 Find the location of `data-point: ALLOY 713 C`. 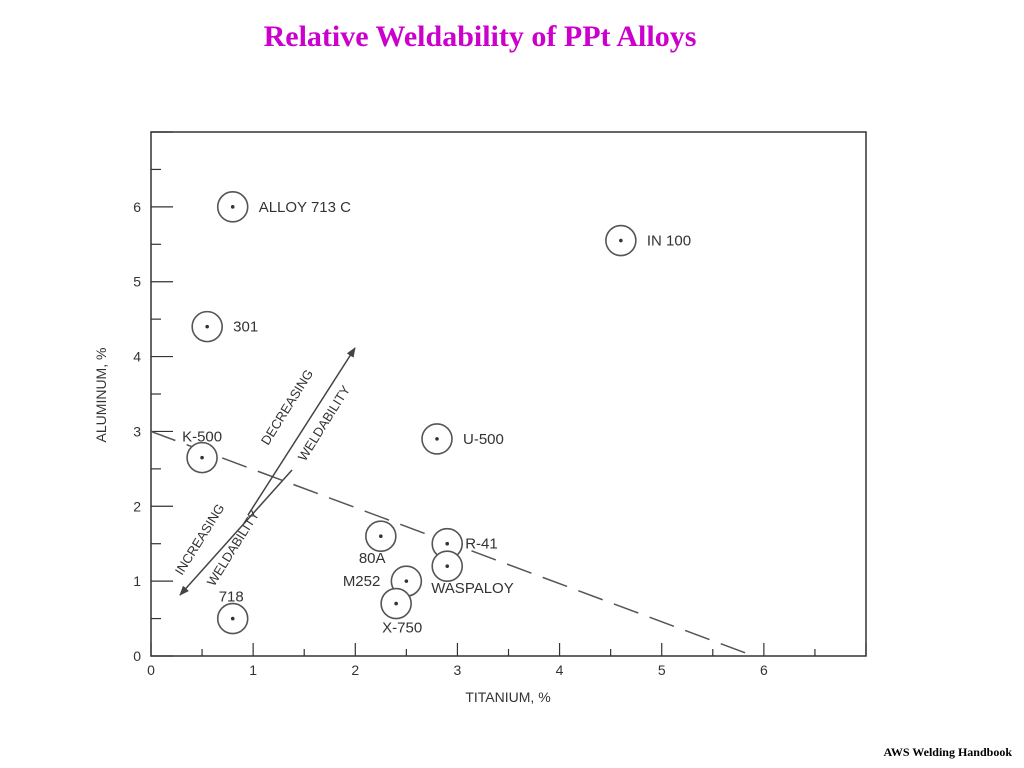

data-point: ALLOY 713 C is located at coordinates (283, 207).